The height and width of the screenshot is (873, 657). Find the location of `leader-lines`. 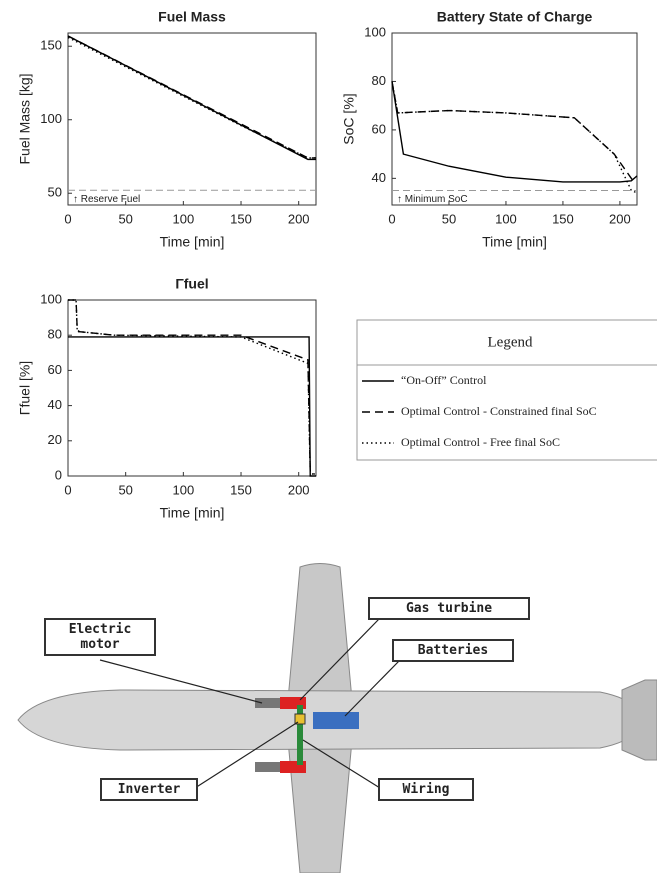

leader-lines is located at coordinates (250, 703).